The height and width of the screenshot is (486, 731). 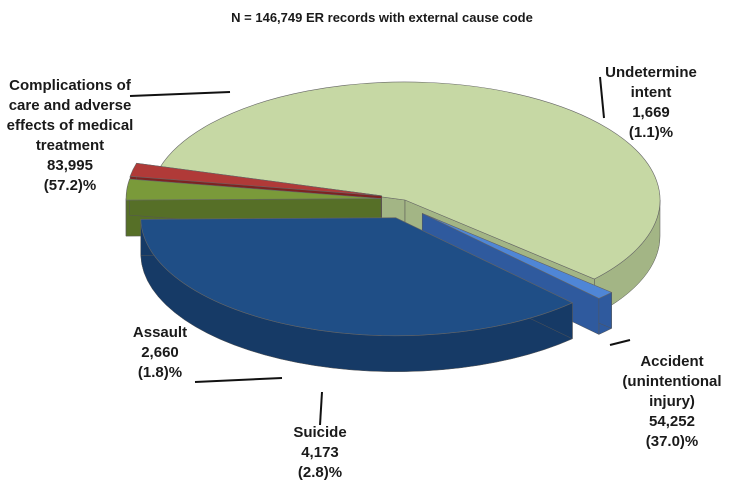 What do you see at coordinates (672, 441) in the screenshot?
I see `slice-percent-label: (37.0)%` at bounding box center [672, 441].